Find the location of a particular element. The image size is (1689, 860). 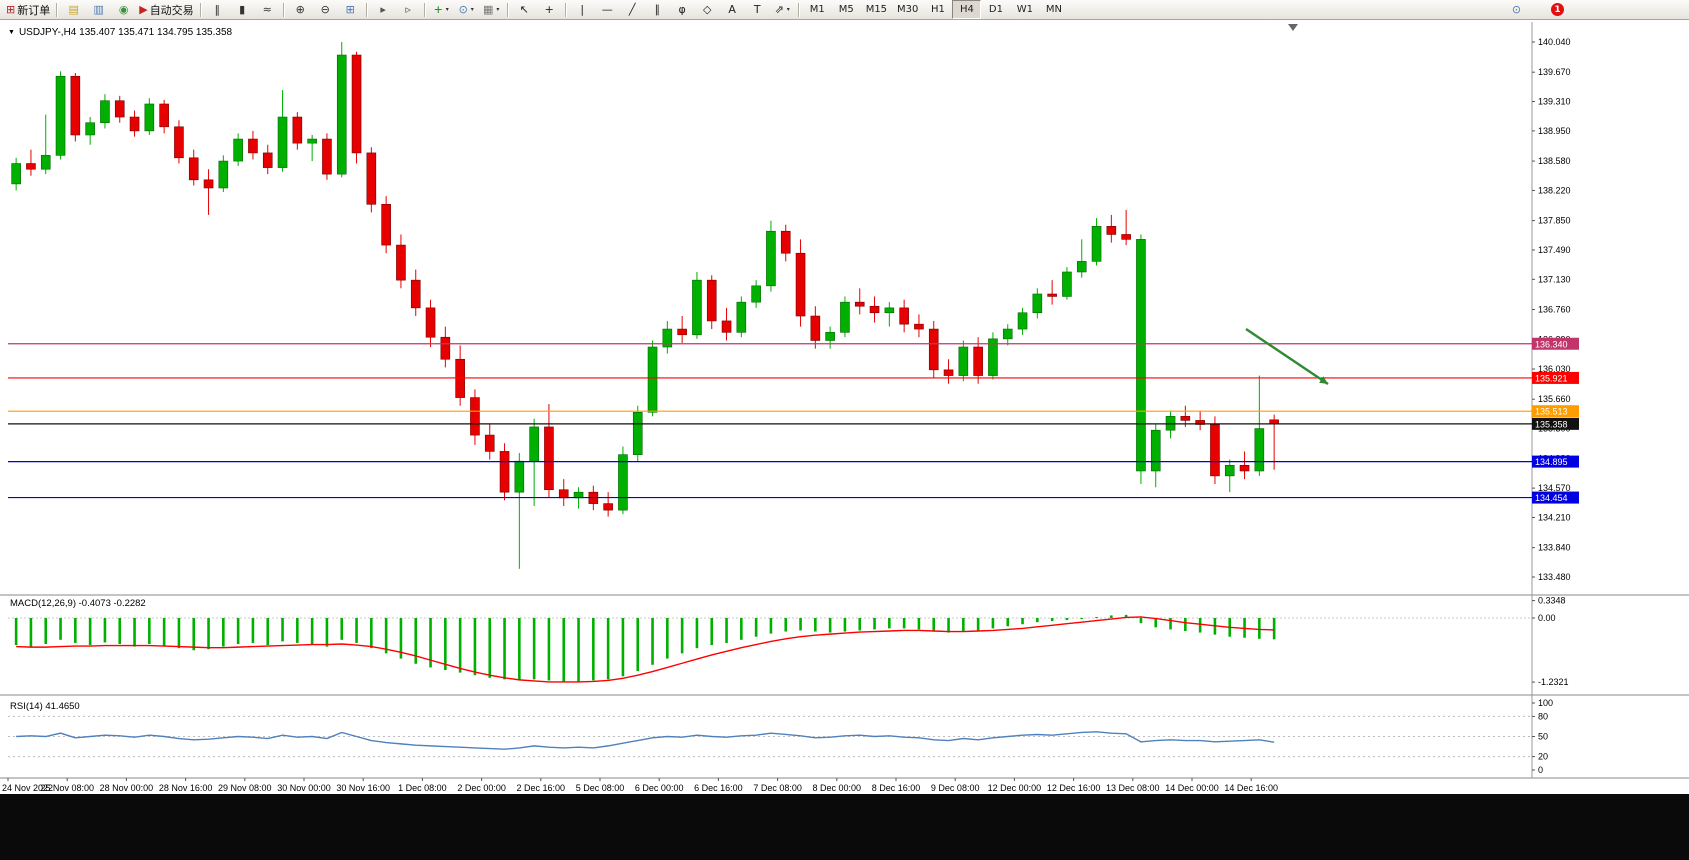

auto-scroll-button: ▸ is located at coordinates (383, 10).